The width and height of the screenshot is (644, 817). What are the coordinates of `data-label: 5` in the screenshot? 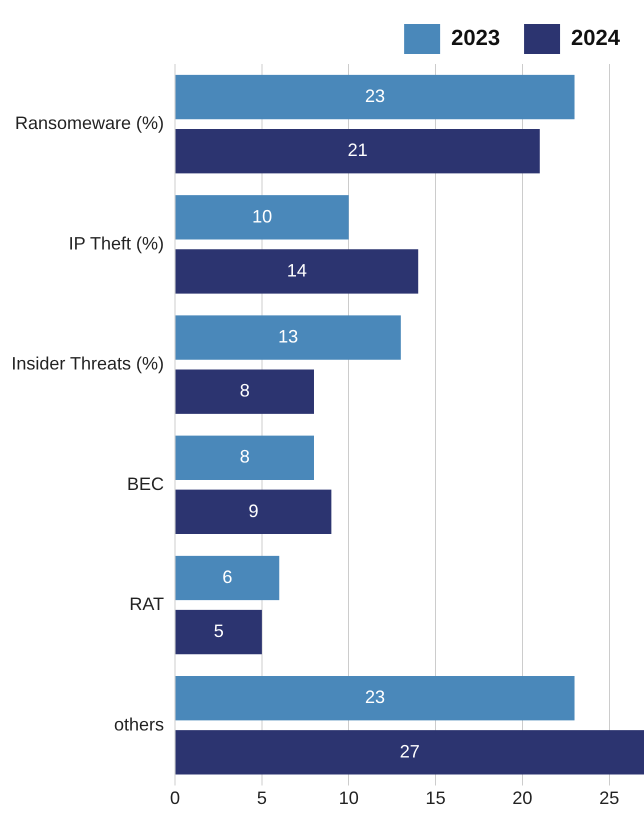 It's located at (219, 631).